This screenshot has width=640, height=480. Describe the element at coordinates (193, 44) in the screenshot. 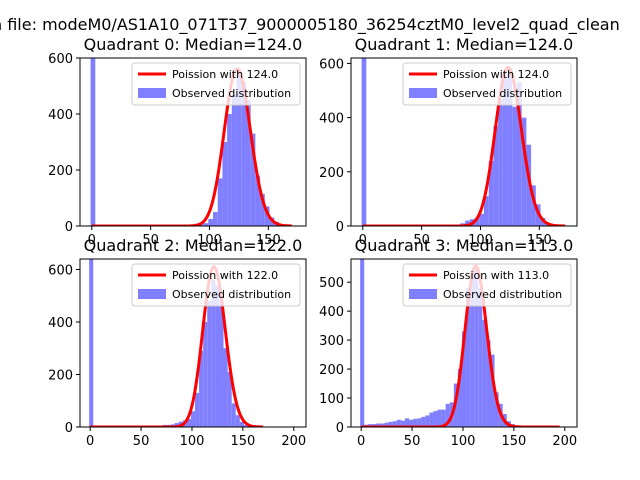

I see `quadrant-0-title: Quadrant 0: Median=124.0` at that location.